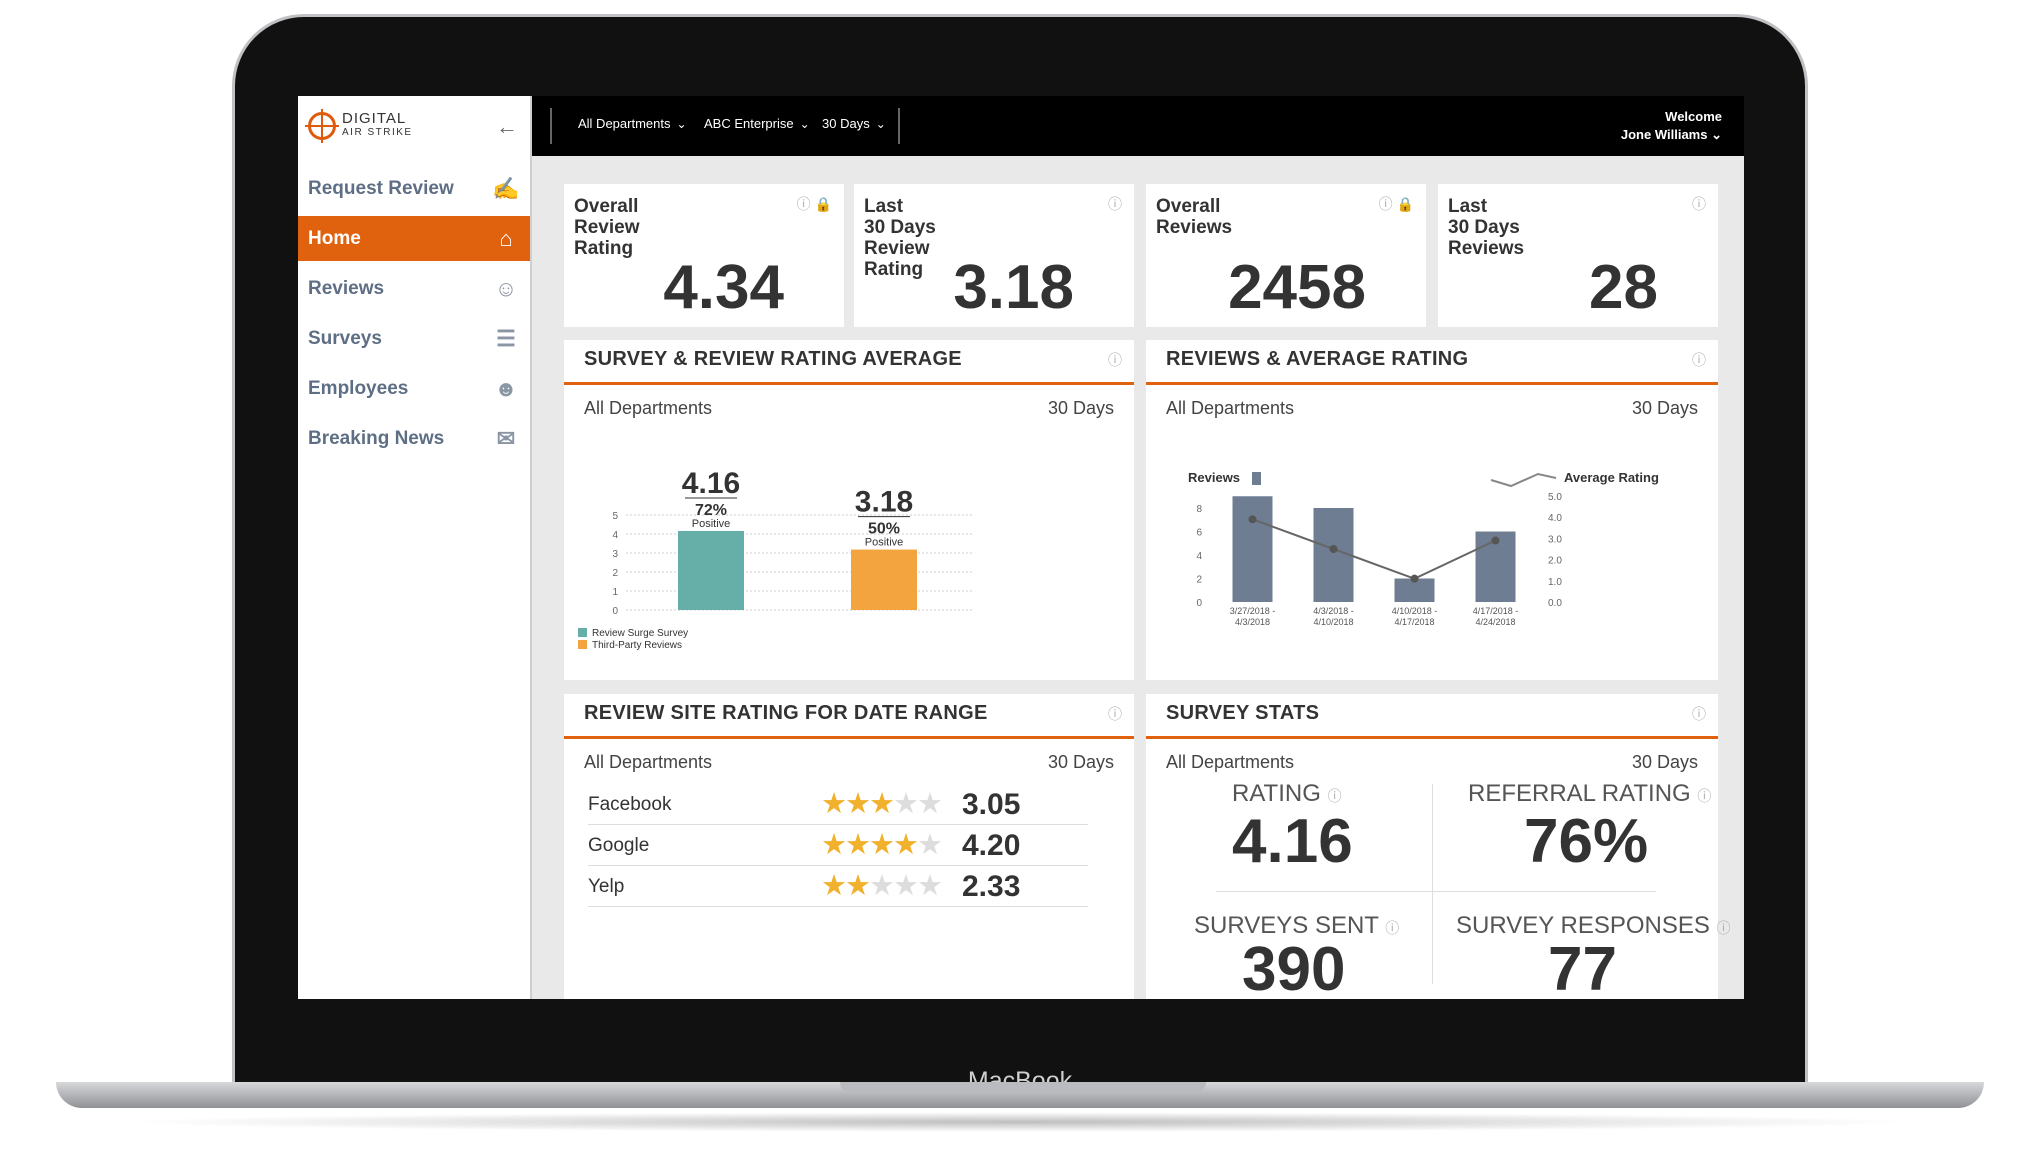  Describe the element at coordinates (1333, 622) in the screenshot. I see `x-tick-label: 4/10/2018` at that location.